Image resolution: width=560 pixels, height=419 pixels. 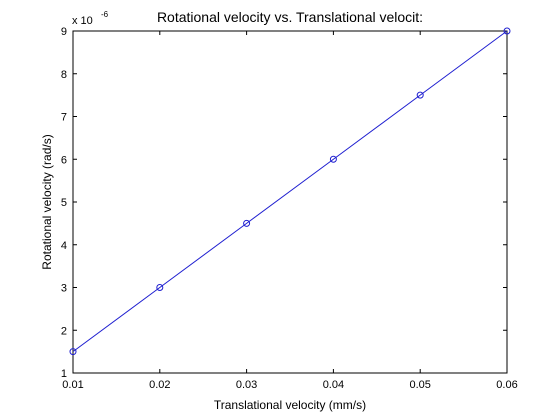 What do you see at coordinates (64, 203) in the screenshot?
I see `y-tick-label-4: 5` at bounding box center [64, 203].